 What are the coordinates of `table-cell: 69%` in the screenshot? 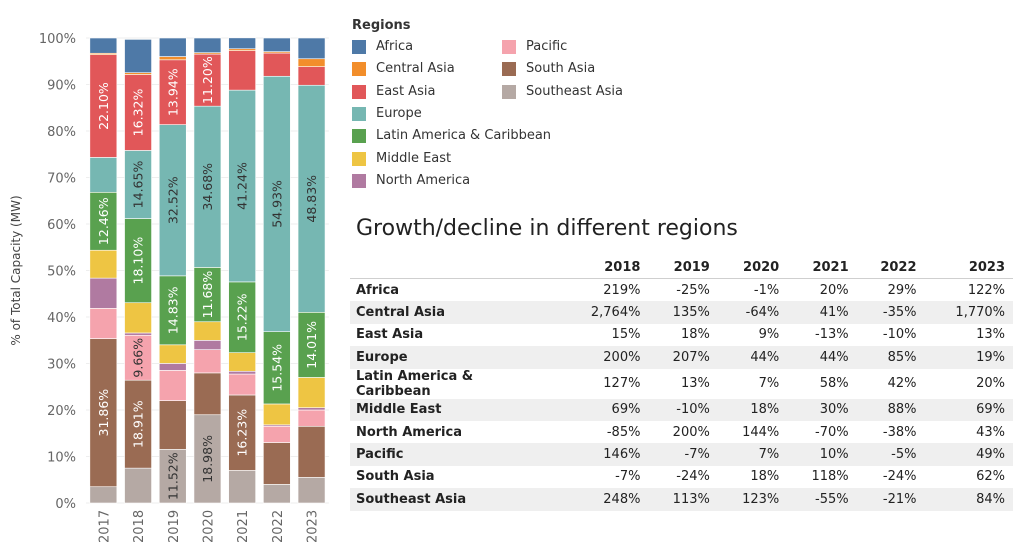 It's located at (604, 409).